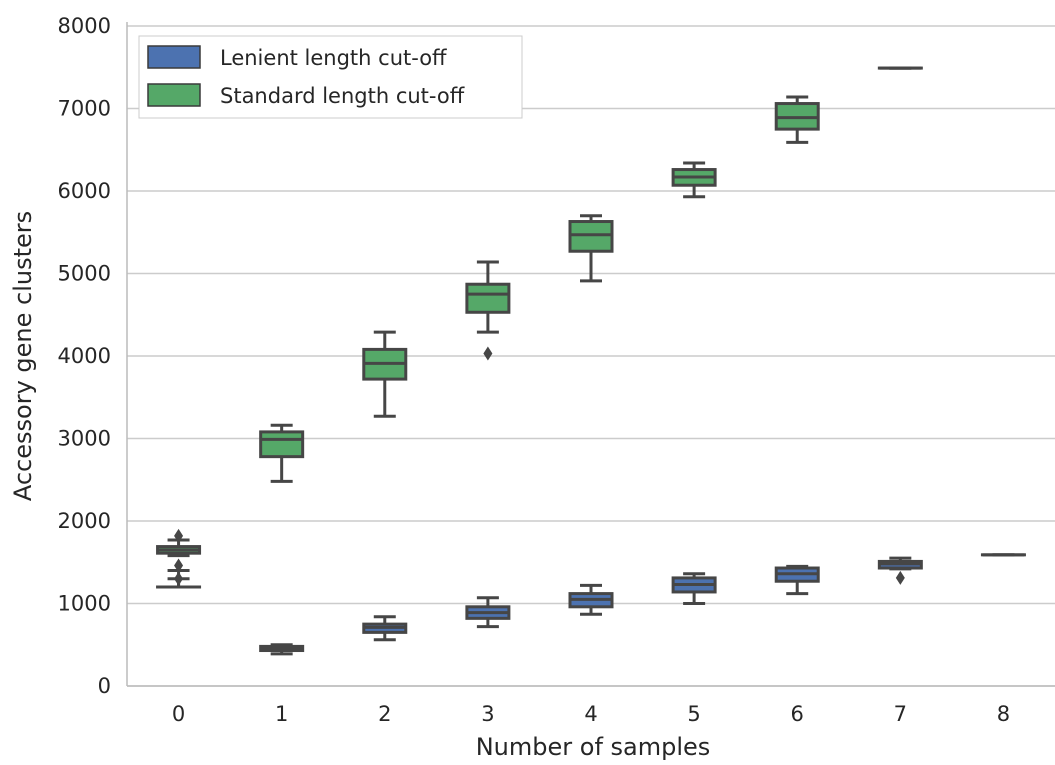  I want to click on y-axis-label: Accessory gene clusters, so click(23, 356).